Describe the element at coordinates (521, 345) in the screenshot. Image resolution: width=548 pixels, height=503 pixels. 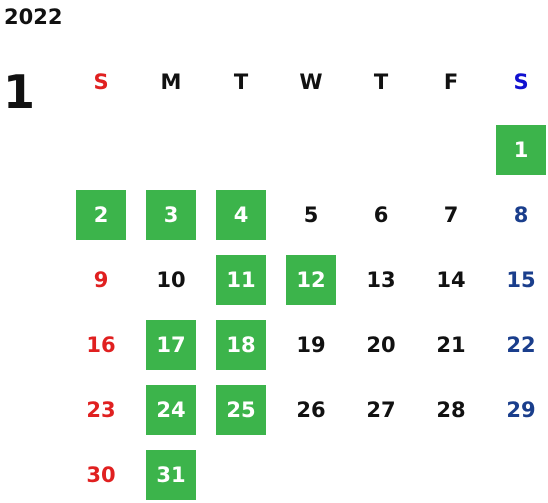
I see `day-cell-22: 22` at that location.